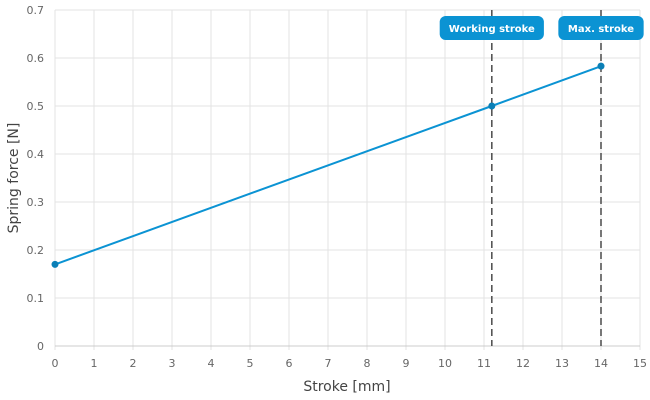 This screenshot has height=400, width=650. Describe the element at coordinates (36, 298) in the screenshot. I see `y-tick-label: 0.1` at that location.